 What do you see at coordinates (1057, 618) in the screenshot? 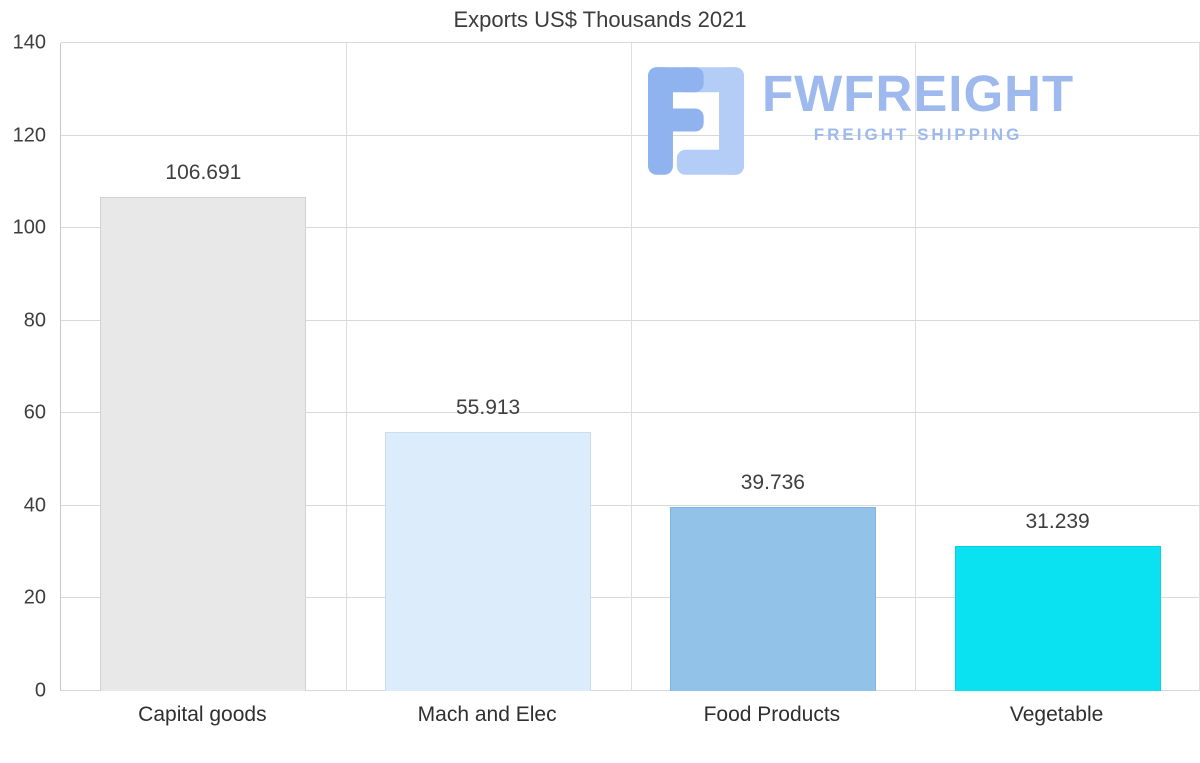
I see `bar-vegetable` at bounding box center [1057, 618].